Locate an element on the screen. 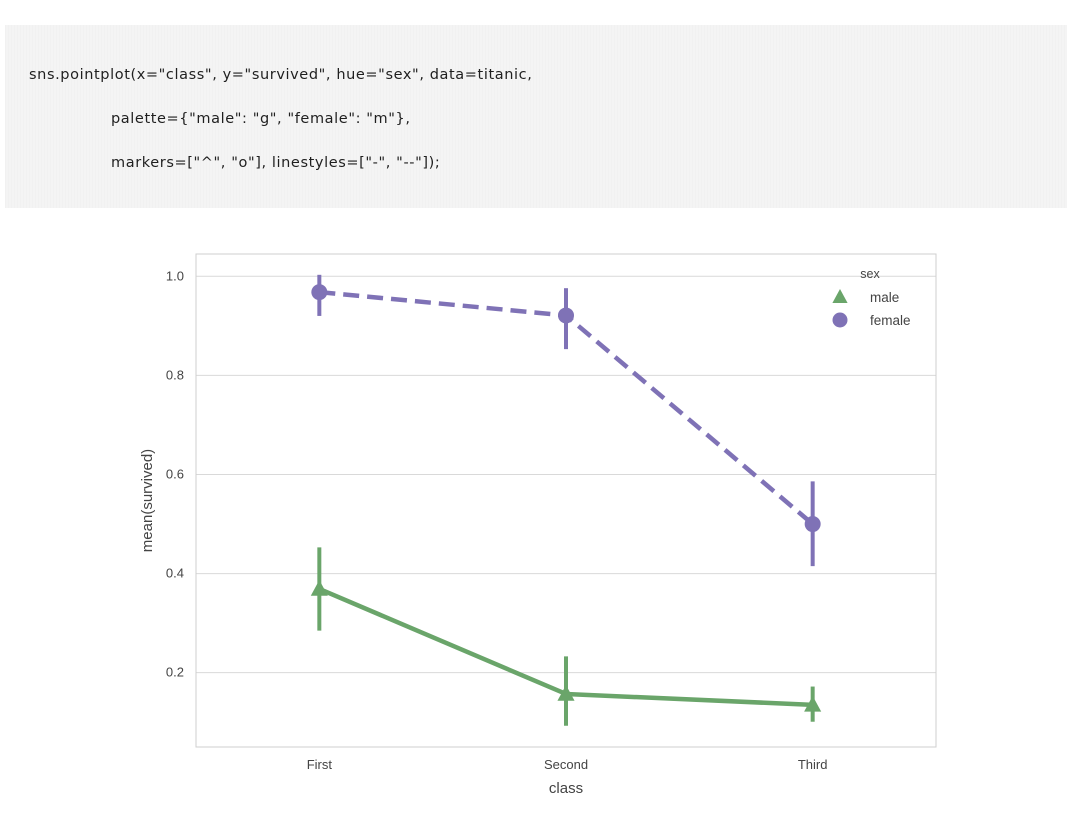  legend-label-male: male is located at coordinates (884, 297).